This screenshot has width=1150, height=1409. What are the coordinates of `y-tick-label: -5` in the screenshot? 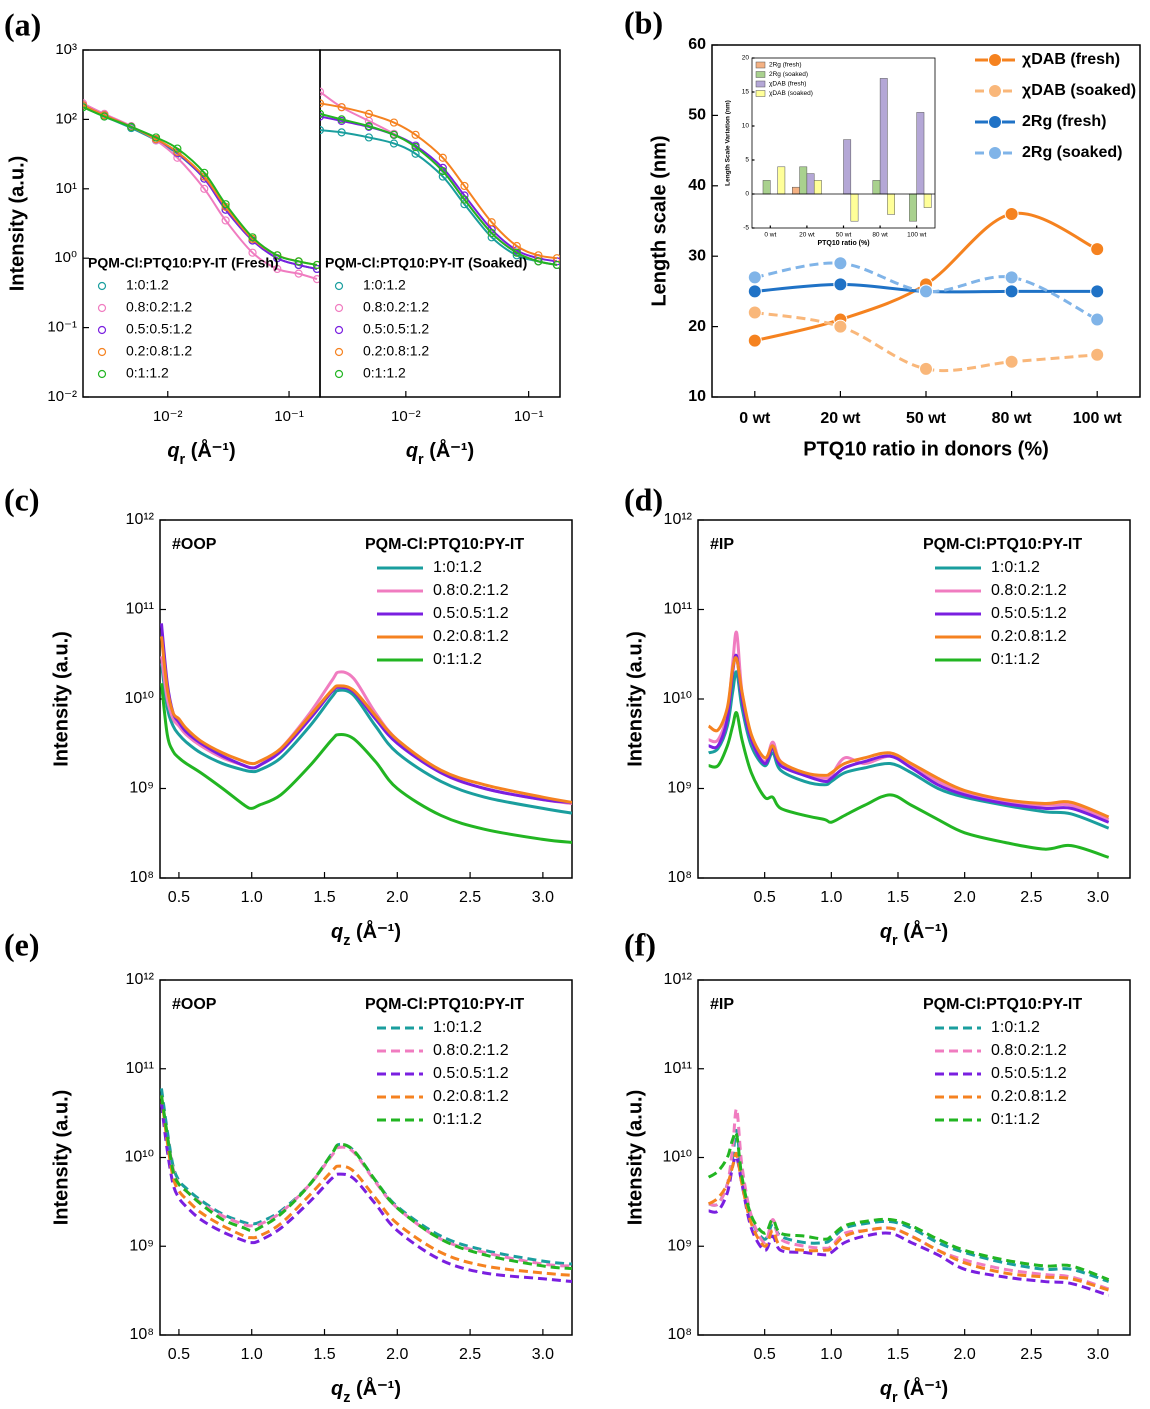 It's located at (746, 228).